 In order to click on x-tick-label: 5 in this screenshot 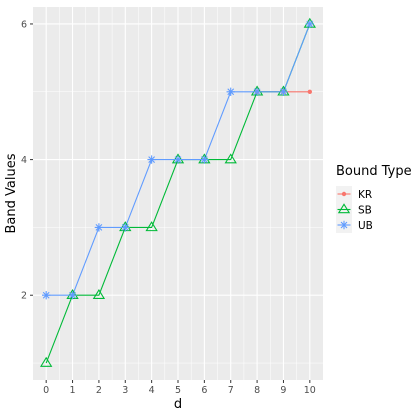, I will do `click(178, 390)`.